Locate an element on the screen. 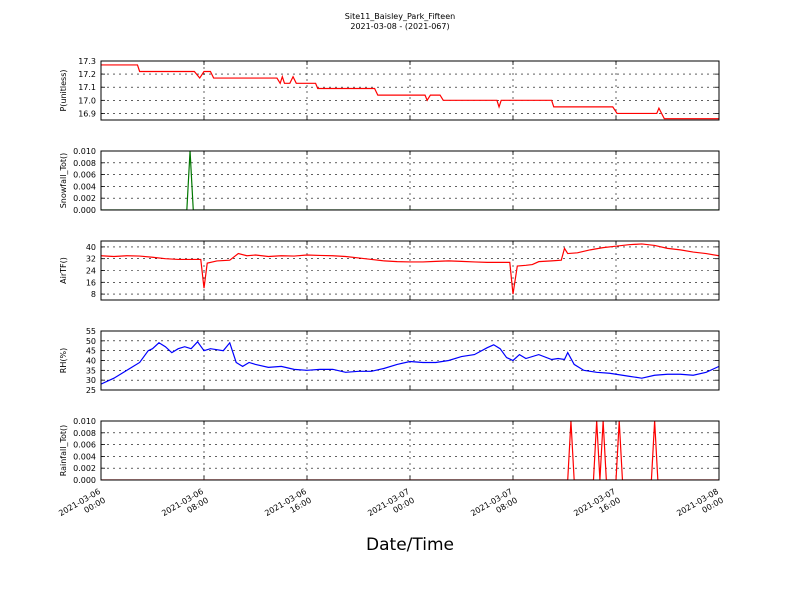 The image size is (800, 604). y-tick-label: 35 is located at coordinates (91, 370).